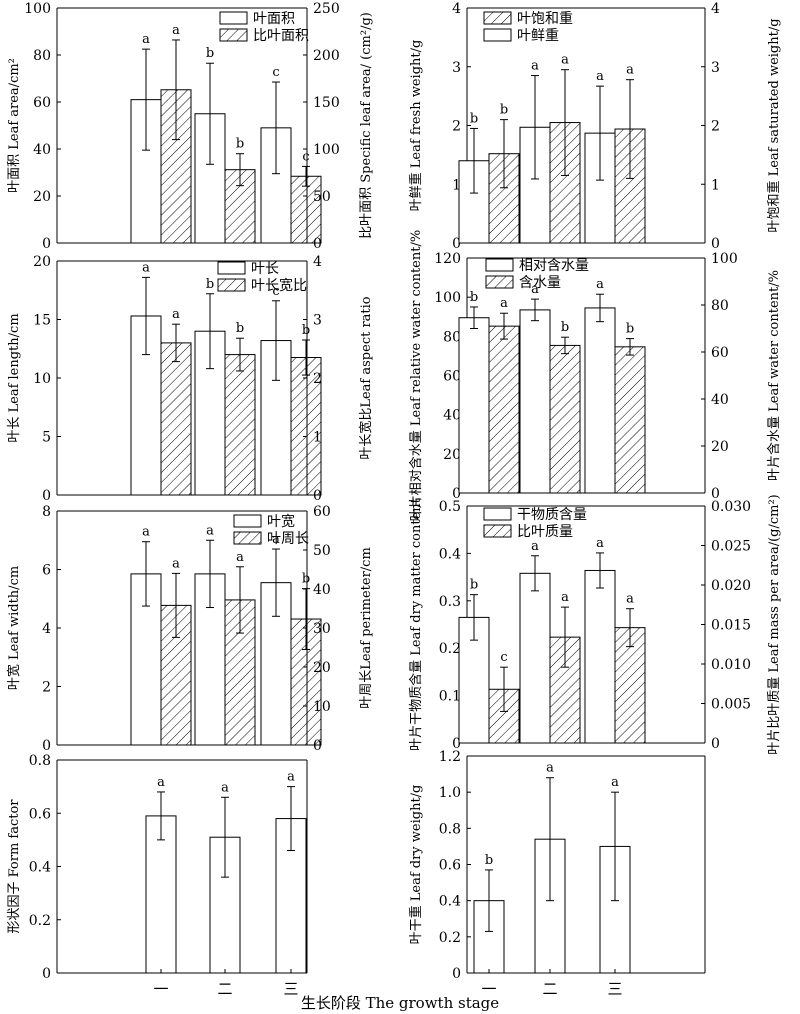  Describe the element at coordinates (281, 521) in the screenshot. I see `legend-label: 叶宽` at that location.